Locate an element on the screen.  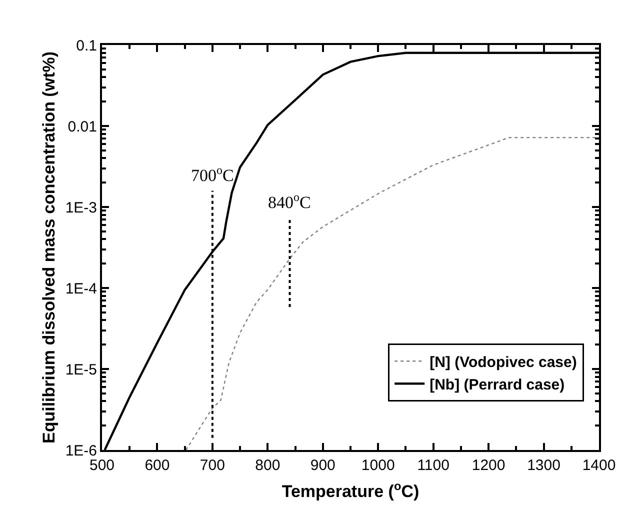
x-tick-label: 1000 is located at coordinates (378, 465).